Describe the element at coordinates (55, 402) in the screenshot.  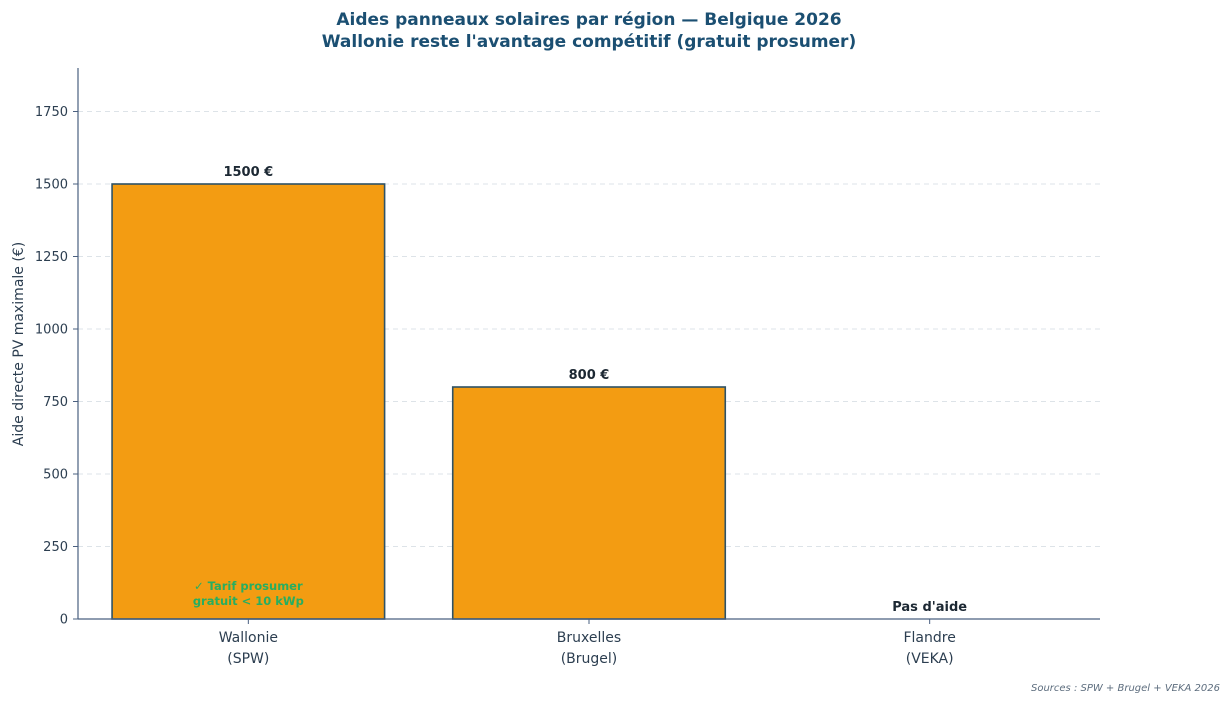
I see `y-tick-label: 750` at that location.